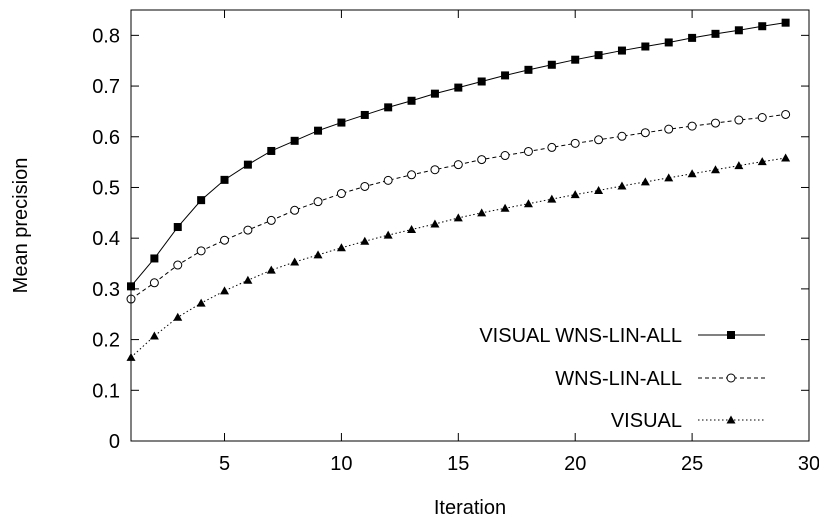  I want to click on legend-label: VISUAL, so click(646, 421).